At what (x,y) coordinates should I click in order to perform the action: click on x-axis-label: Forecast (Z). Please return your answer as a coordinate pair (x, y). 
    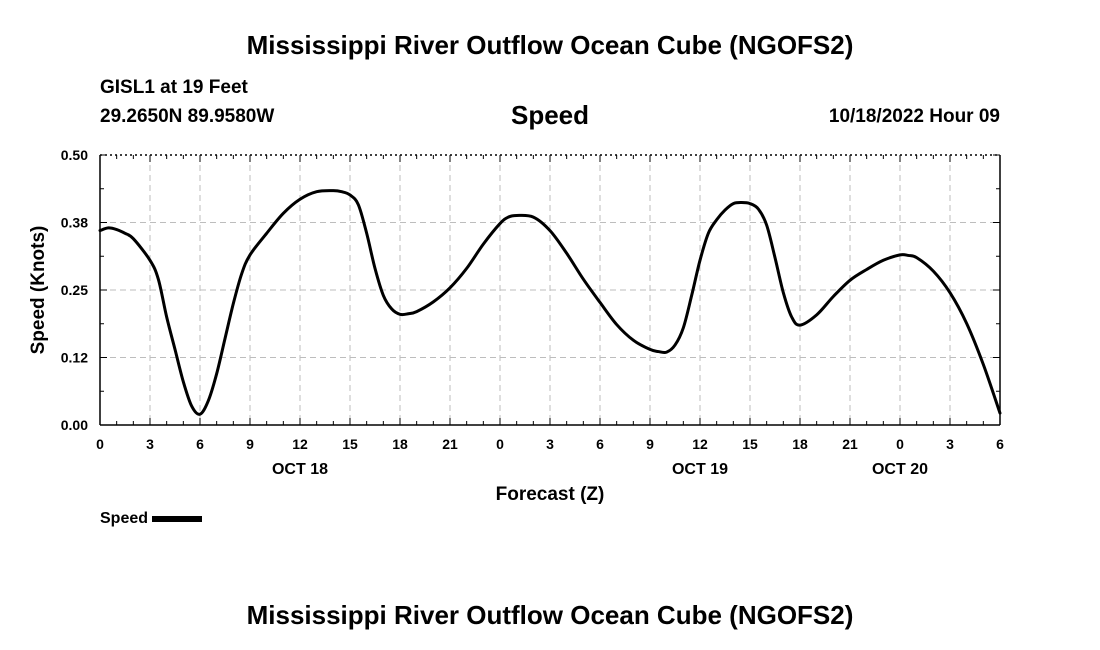
    Looking at the image, I should click on (550, 494).